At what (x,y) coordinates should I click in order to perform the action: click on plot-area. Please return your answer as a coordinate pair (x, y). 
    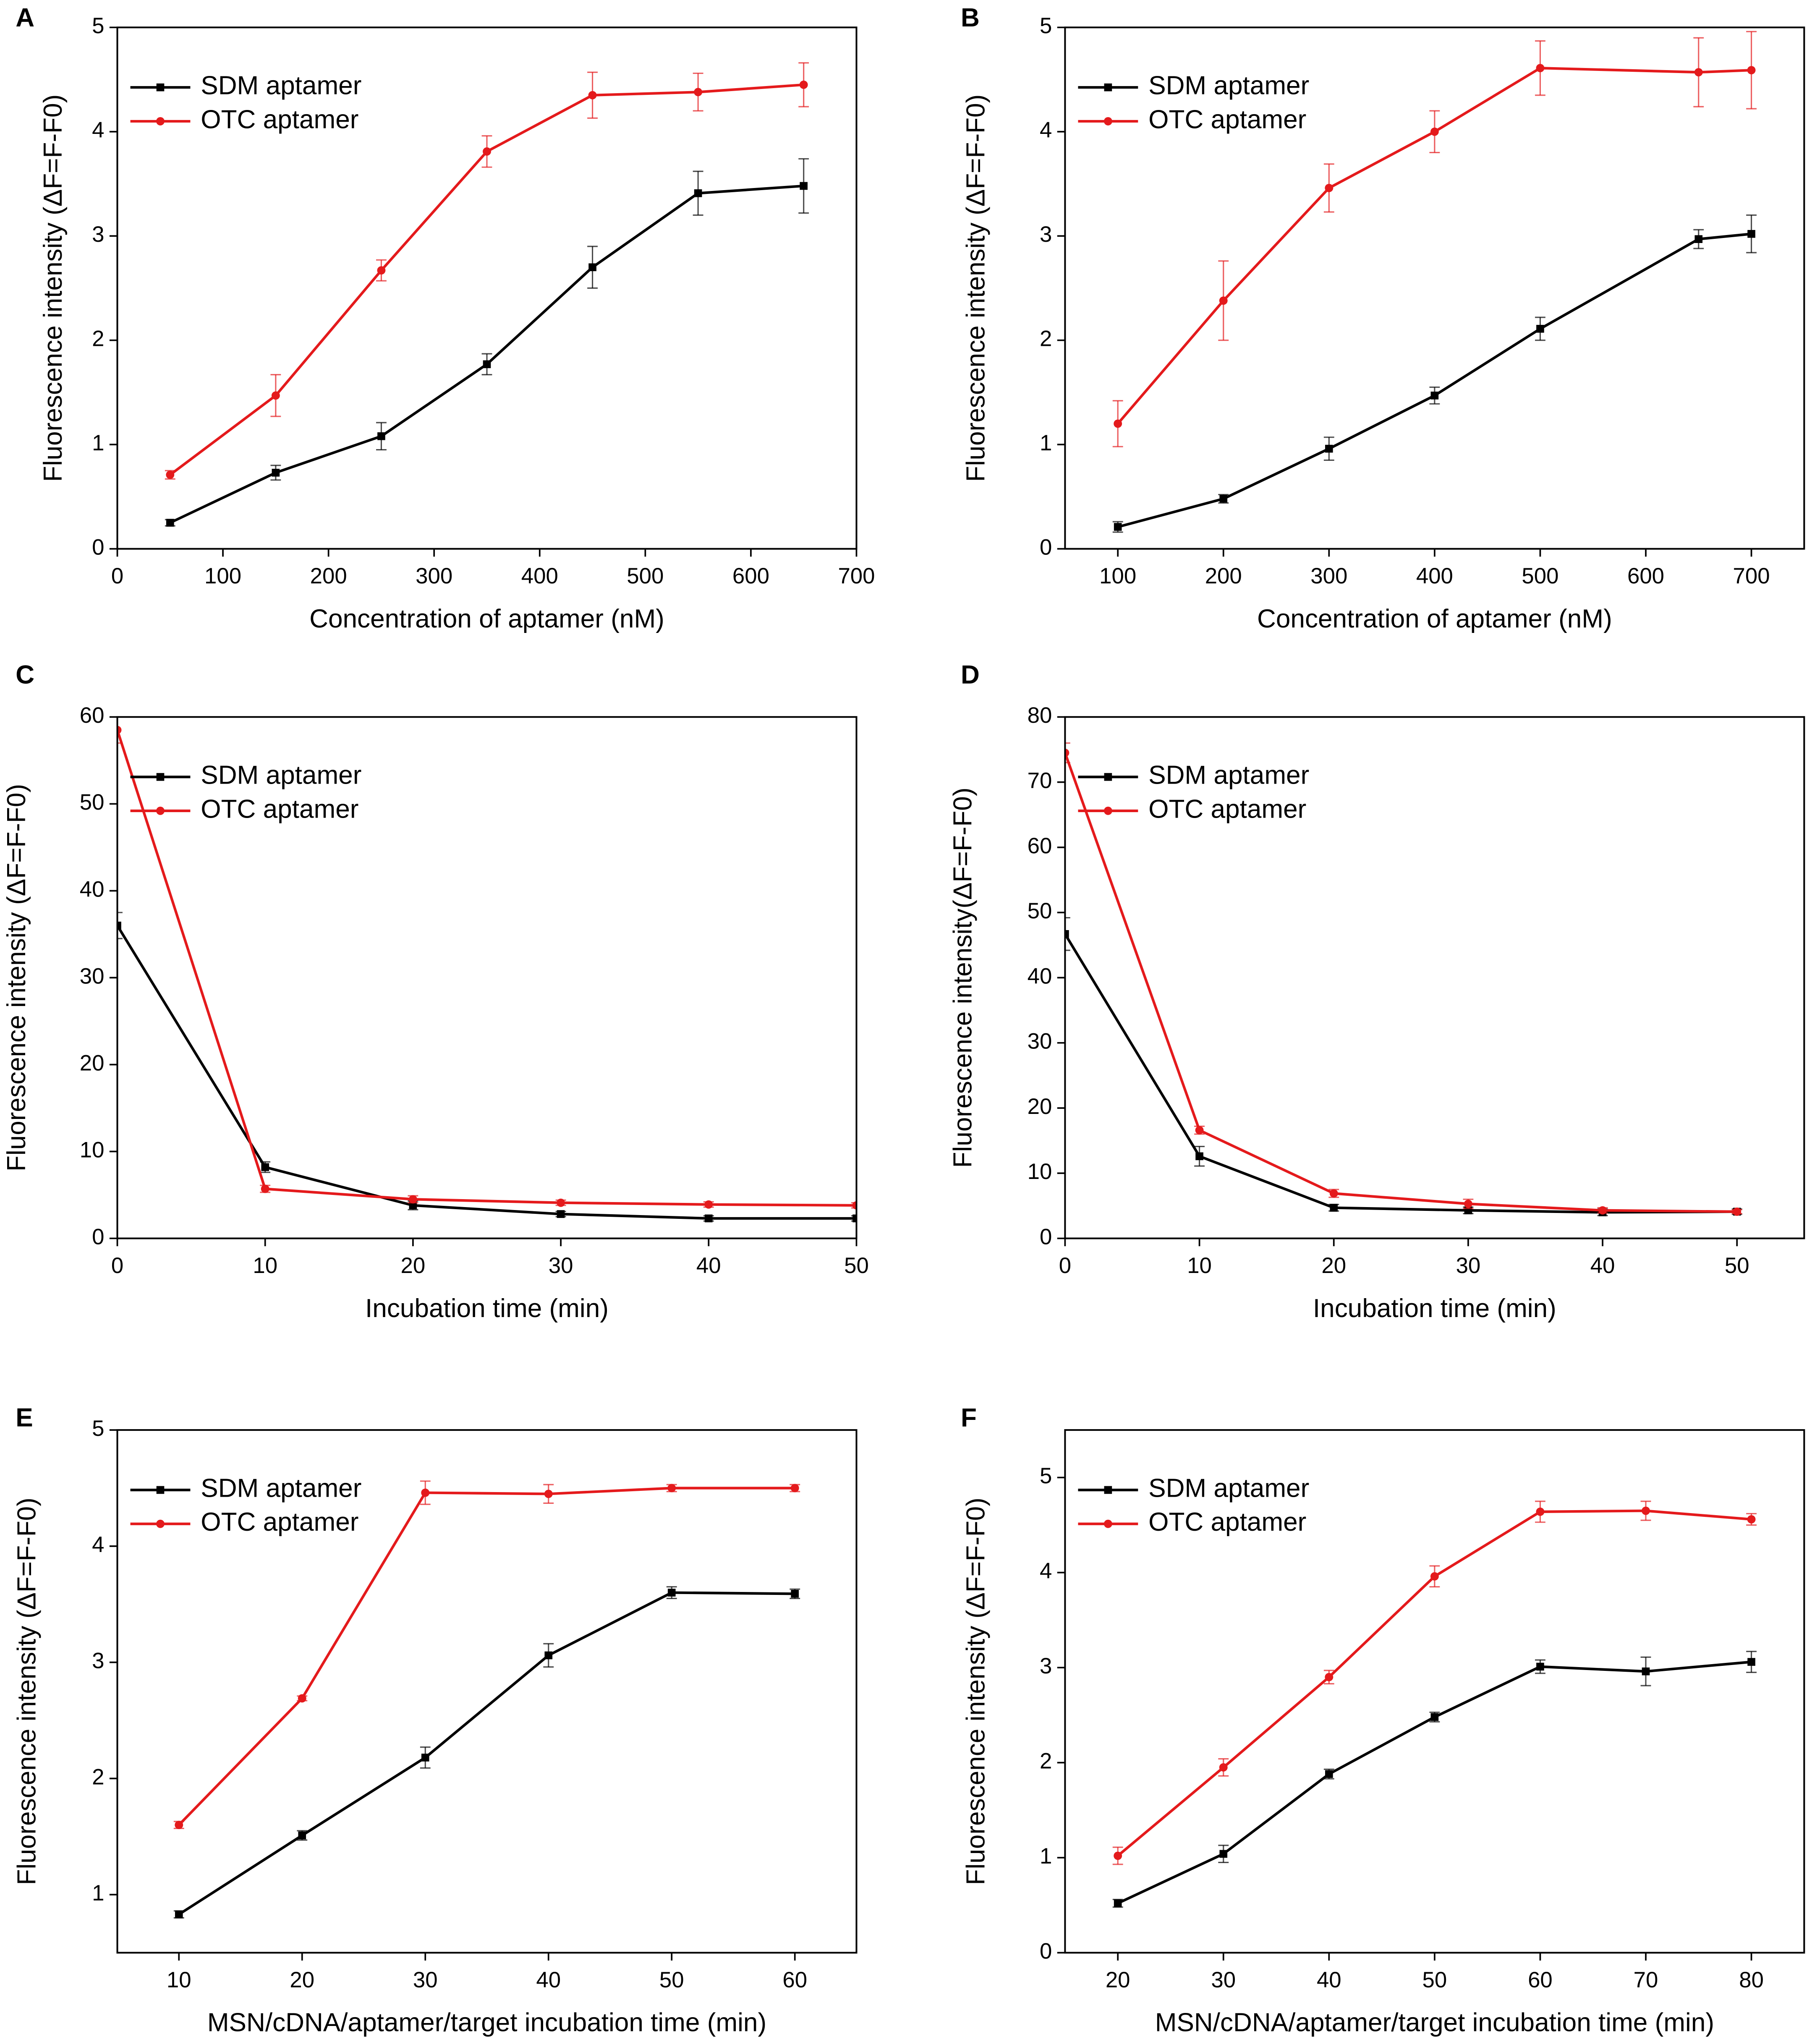
    Looking at the image, I should click on (487, 969).